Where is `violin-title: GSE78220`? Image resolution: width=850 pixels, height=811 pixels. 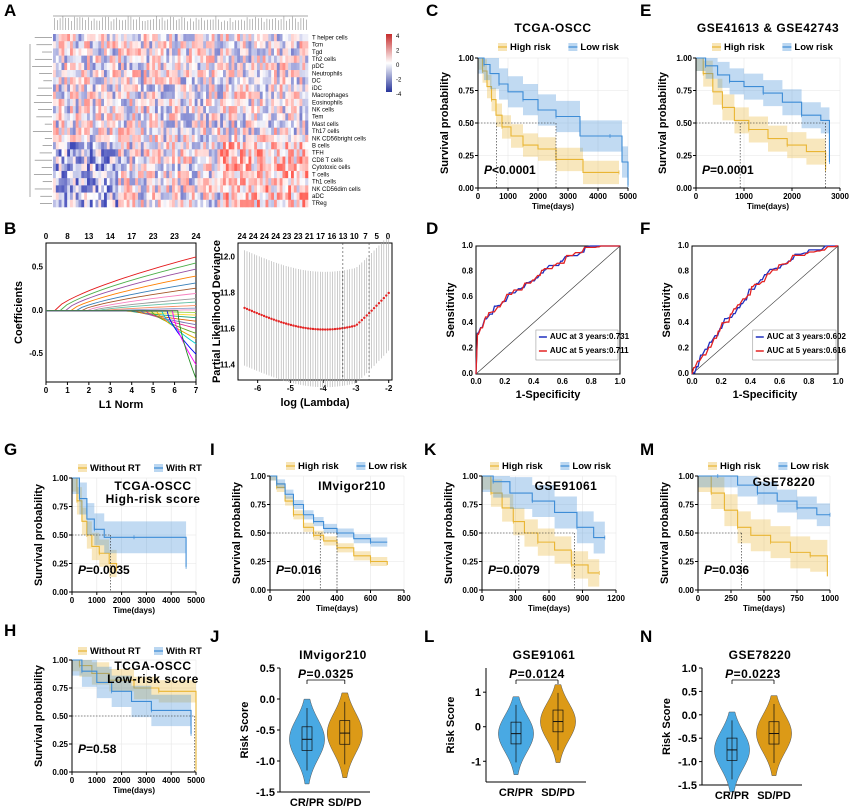 violin-title: GSE78220 is located at coordinates (760, 655).